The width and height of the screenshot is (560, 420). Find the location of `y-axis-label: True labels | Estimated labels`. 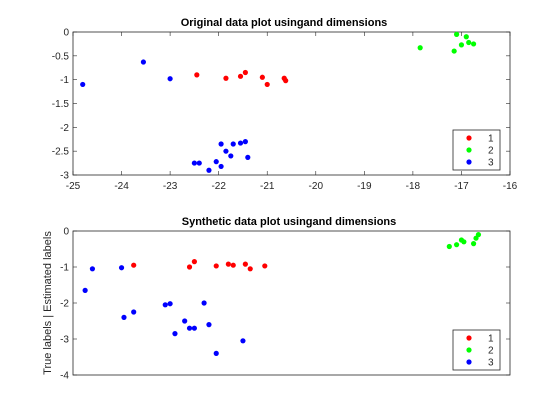

y-axis-label: True labels | Estimated labels is located at coordinates (48, 303).